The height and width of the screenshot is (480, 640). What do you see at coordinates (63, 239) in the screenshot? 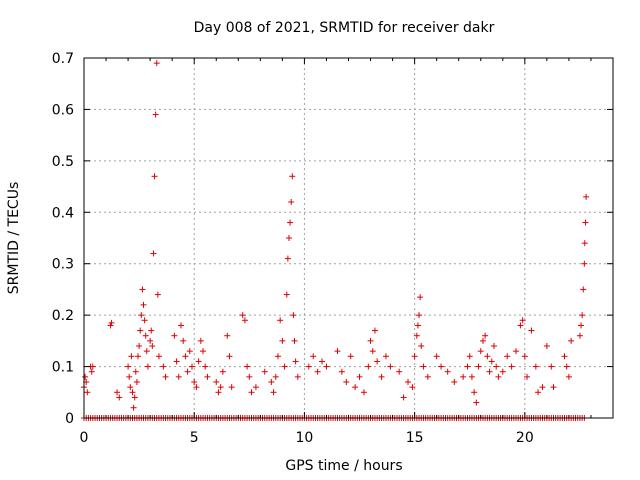
I see `y-tick-labels: 0 0.1 0.2 0.3 0.4 0.5 0.6 0.7` at bounding box center [63, 239].